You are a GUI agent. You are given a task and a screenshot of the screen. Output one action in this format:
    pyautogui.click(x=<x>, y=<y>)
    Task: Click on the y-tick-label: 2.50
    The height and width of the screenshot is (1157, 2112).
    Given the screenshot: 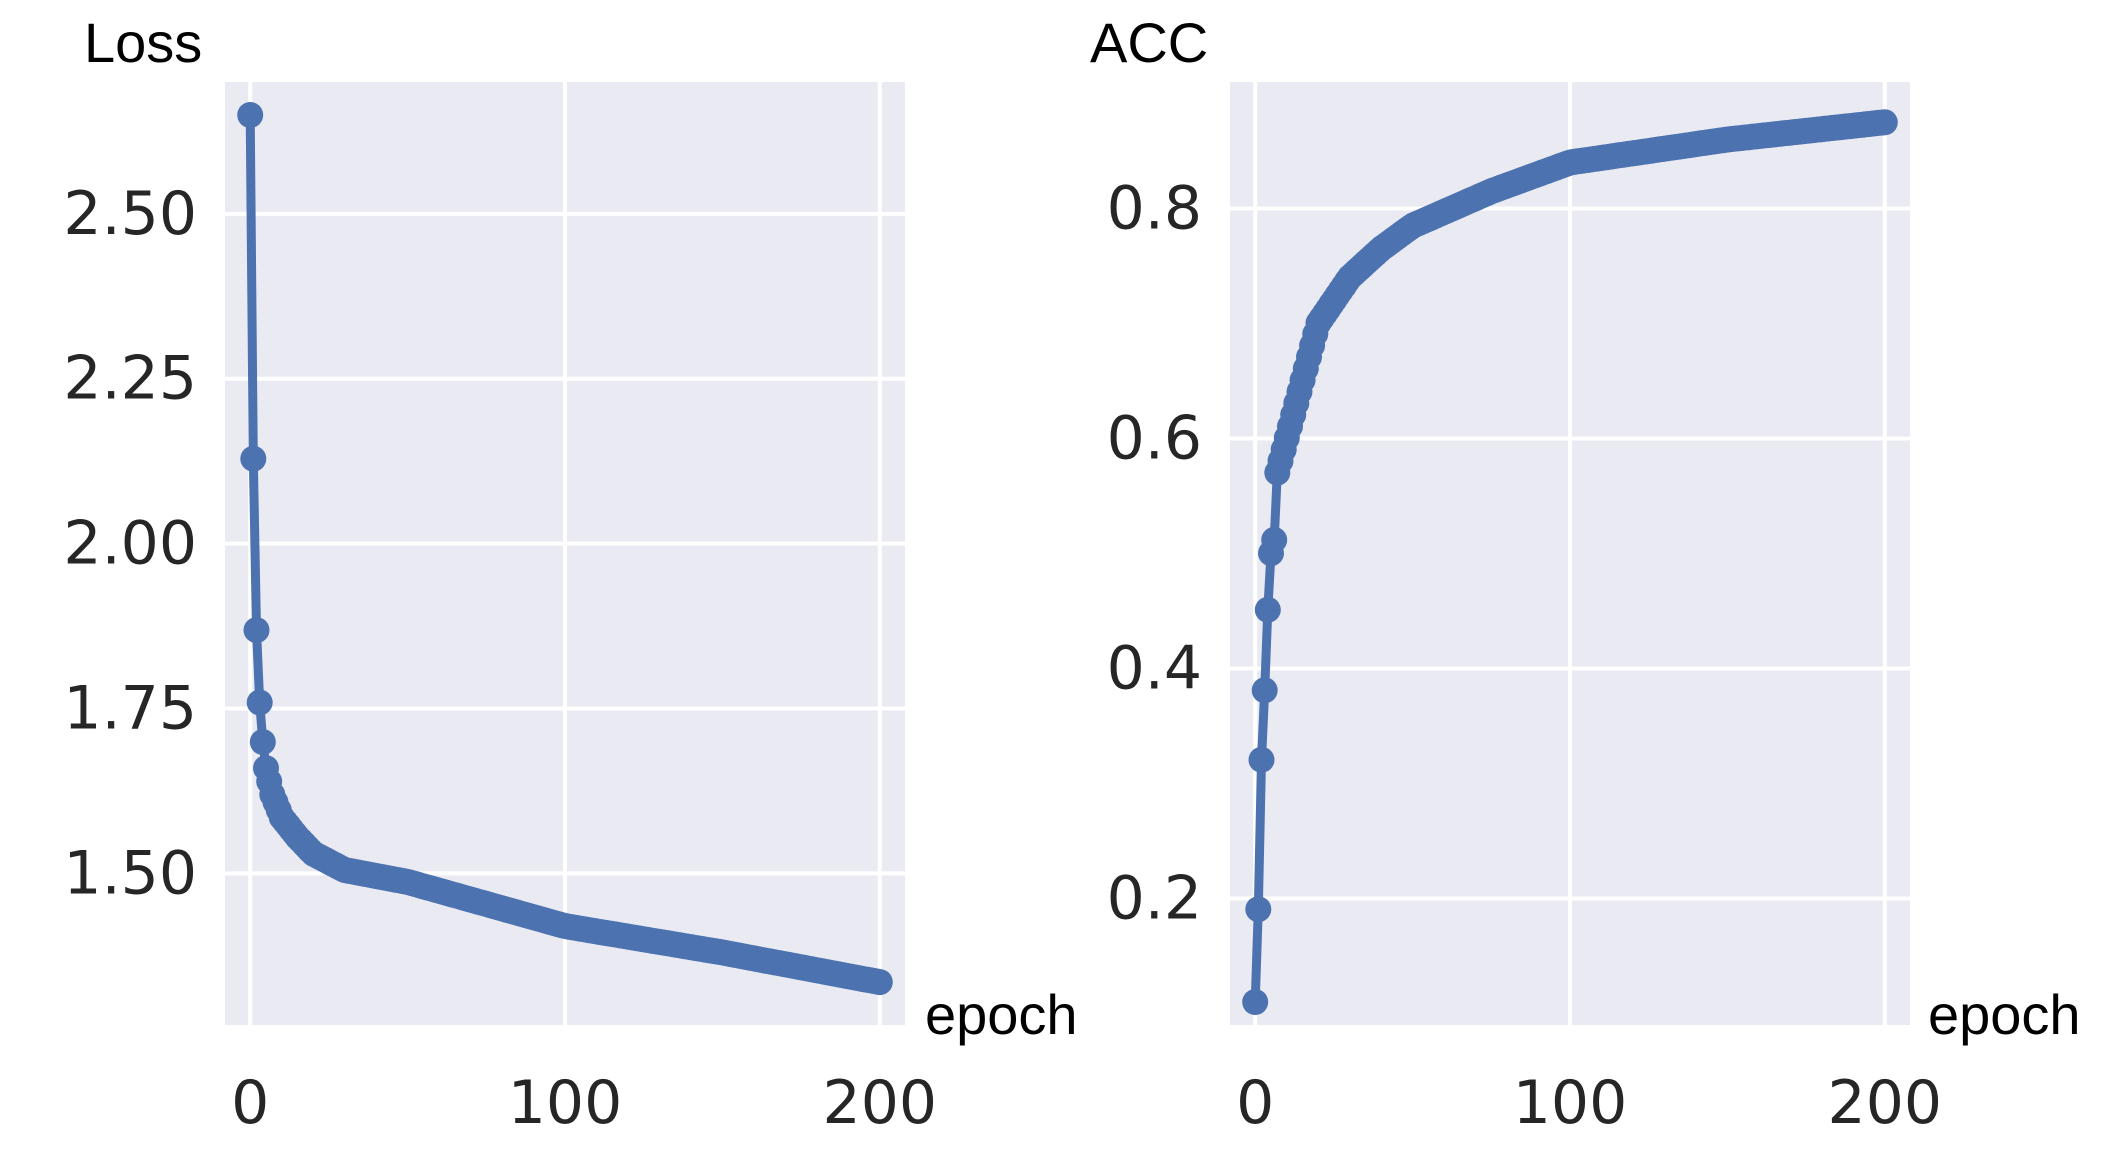 What is the action you would take?
    pyautogui.click(x=130, y=214)
    